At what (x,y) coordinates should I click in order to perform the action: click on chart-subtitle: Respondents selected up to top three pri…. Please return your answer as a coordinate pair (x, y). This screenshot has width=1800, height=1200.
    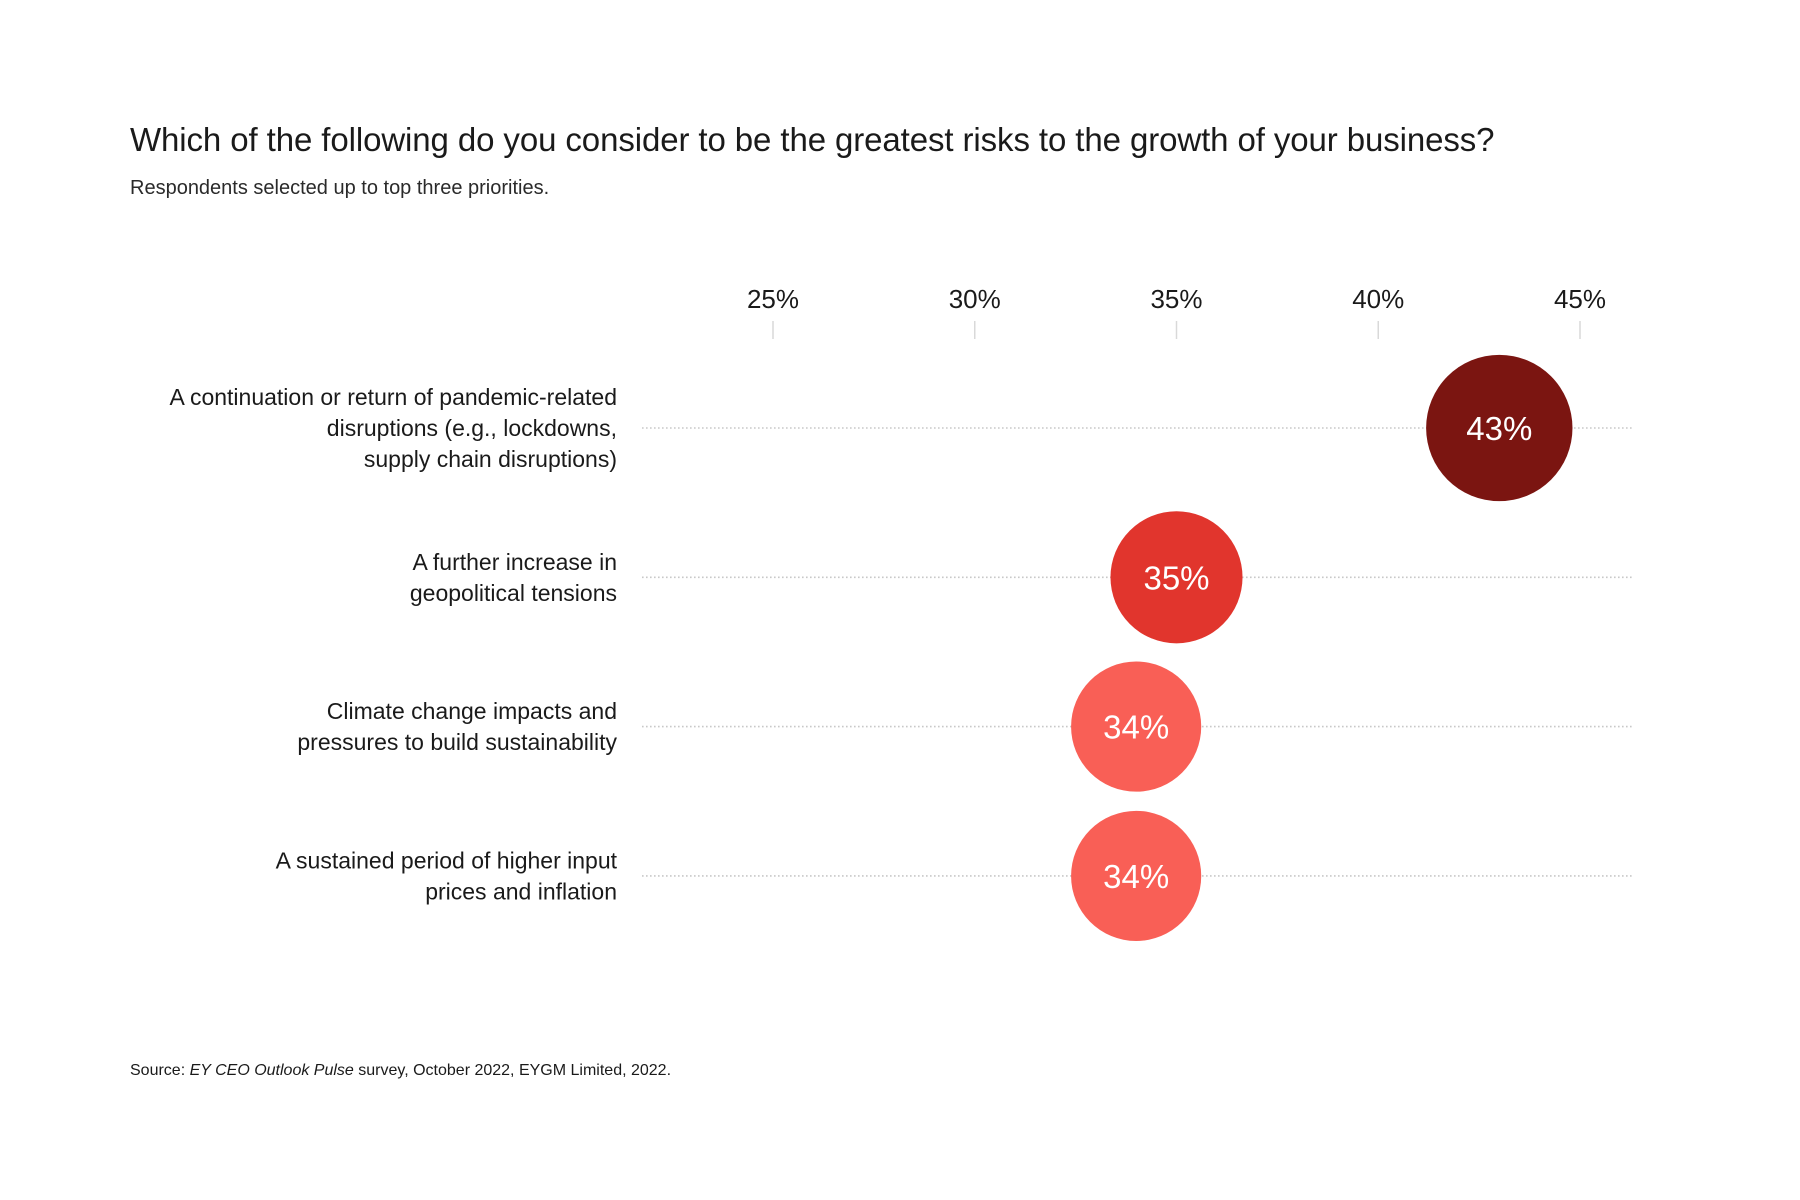
    Looking at the image, I should click on (340, 188).